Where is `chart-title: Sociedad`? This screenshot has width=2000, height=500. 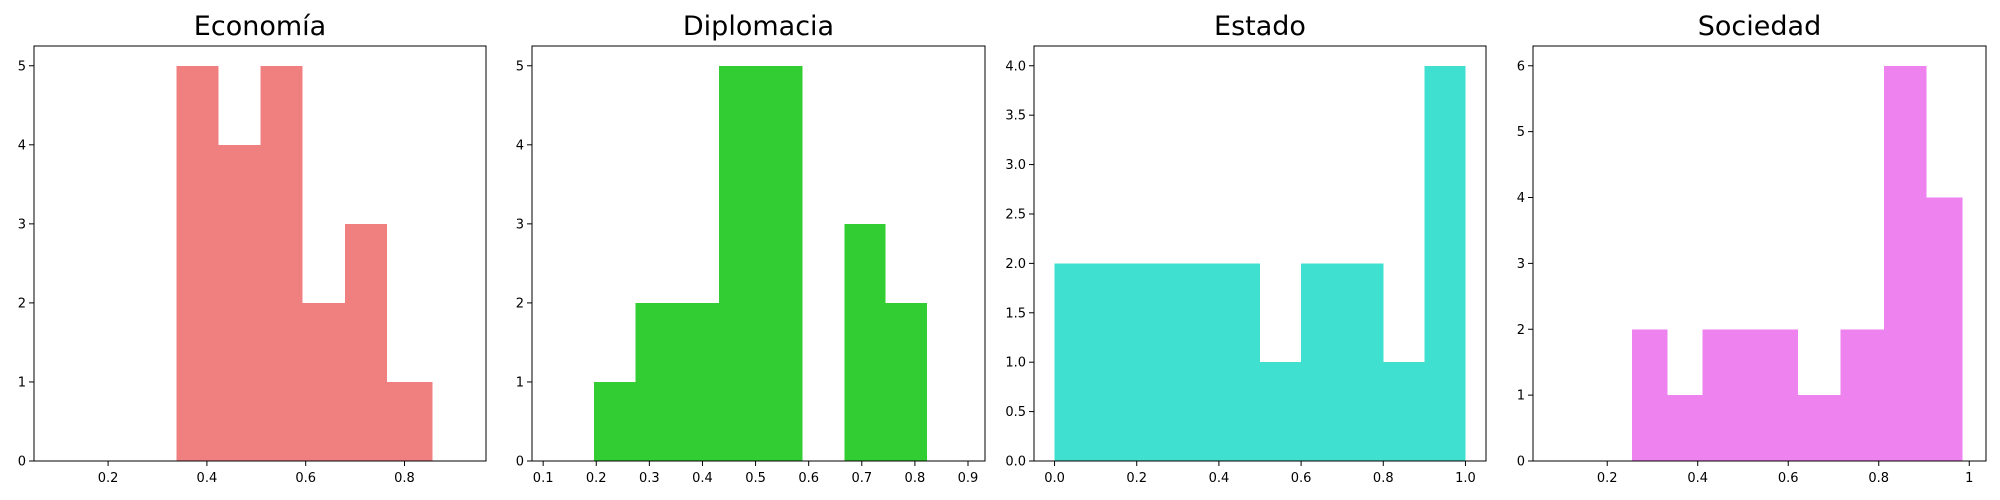
chart-title: Sociedad is located at coordinates (1759, 26).